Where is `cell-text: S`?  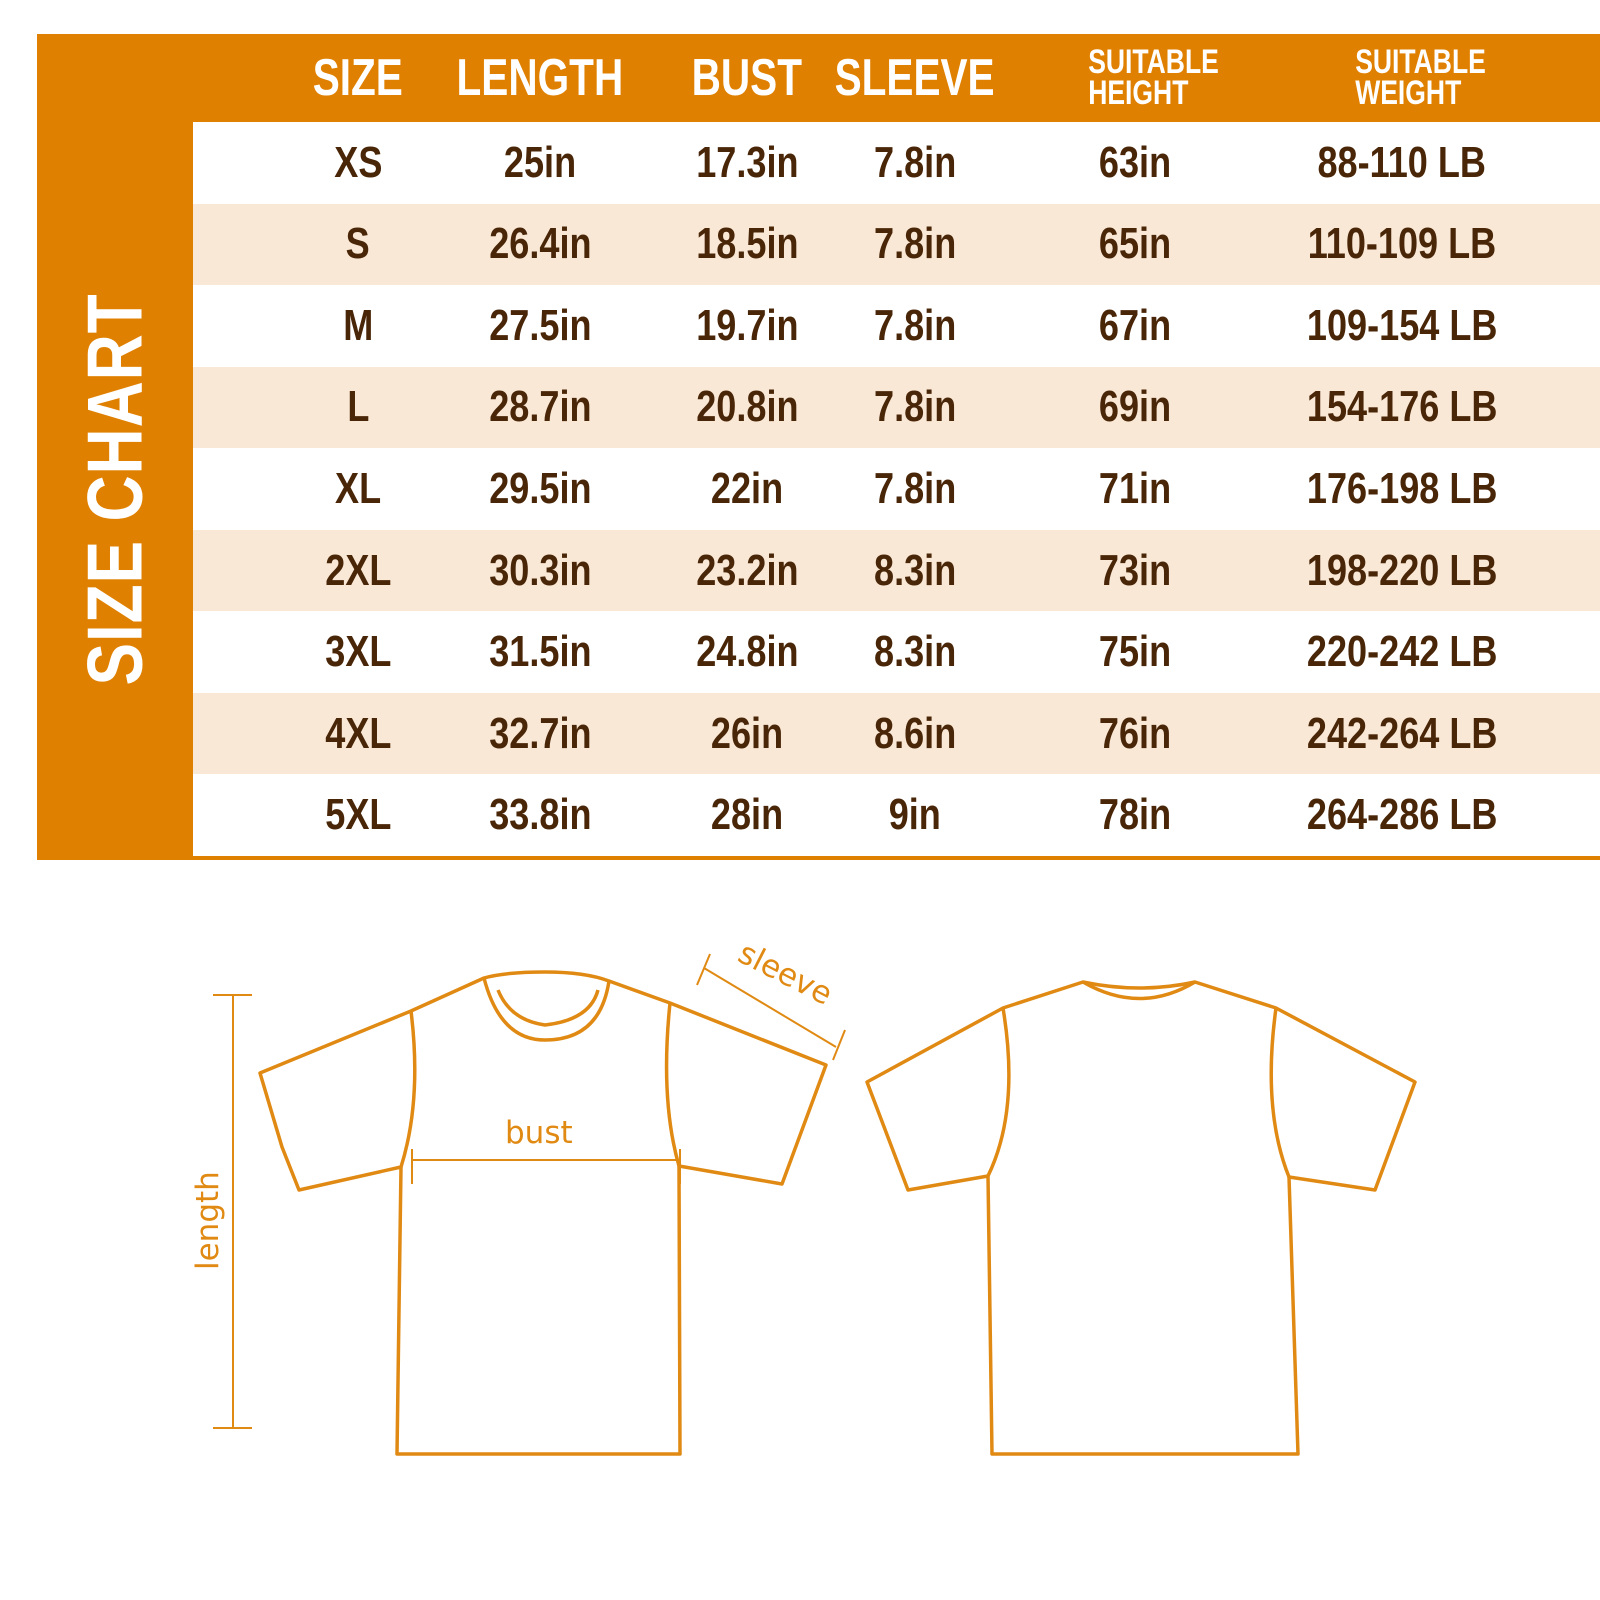 cell-text: S is located at coordinates (358, 244).